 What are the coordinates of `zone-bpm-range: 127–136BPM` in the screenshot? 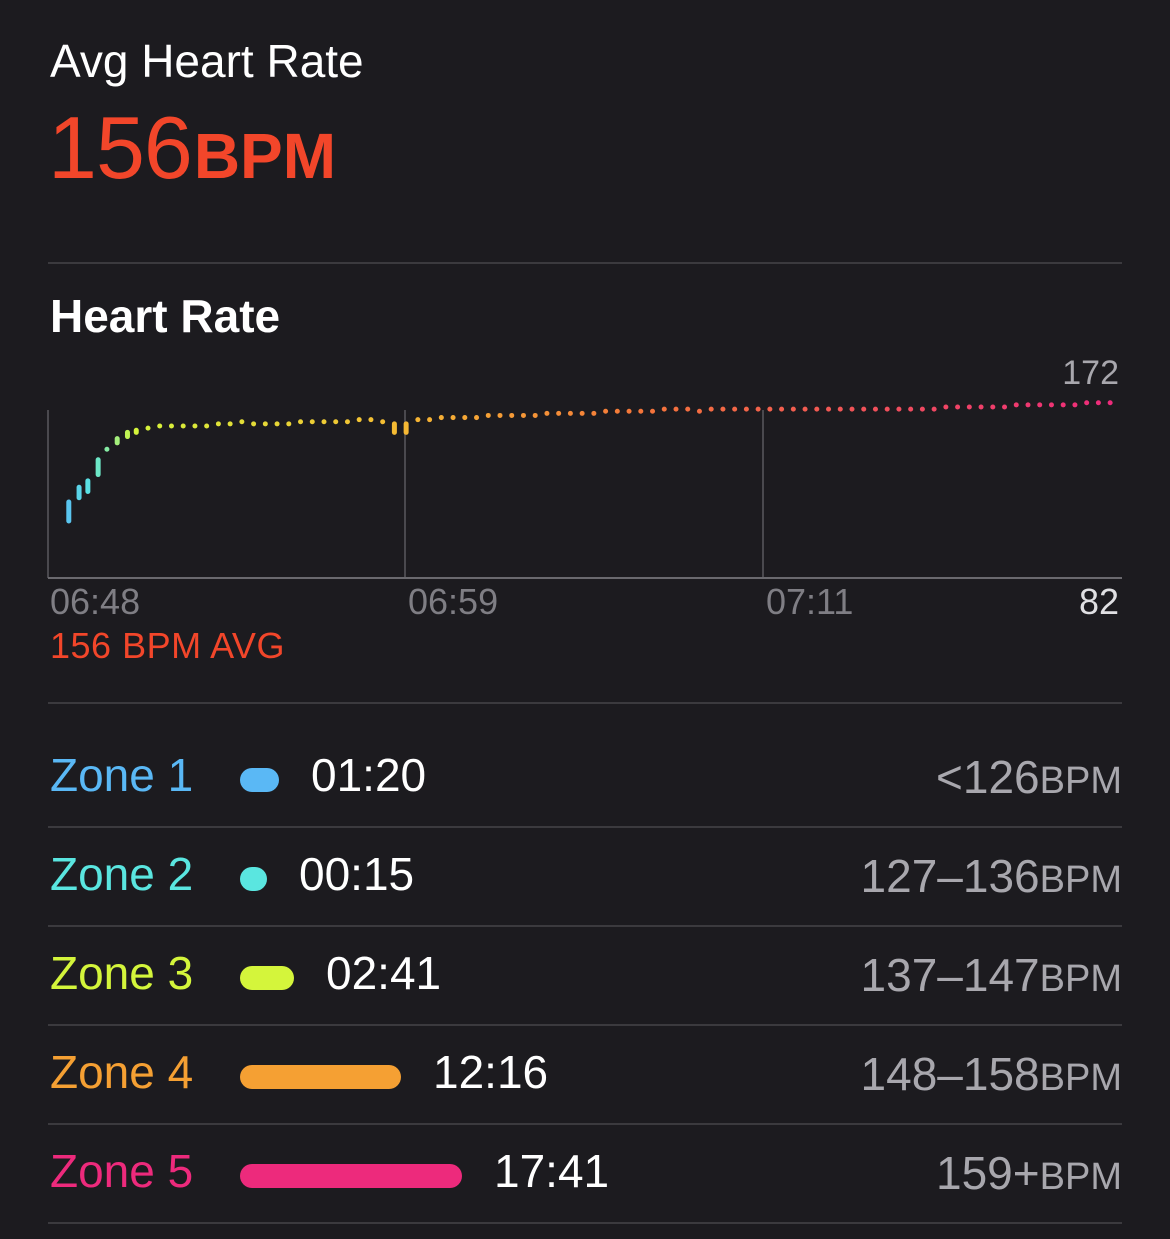 It's located at (991, 876).